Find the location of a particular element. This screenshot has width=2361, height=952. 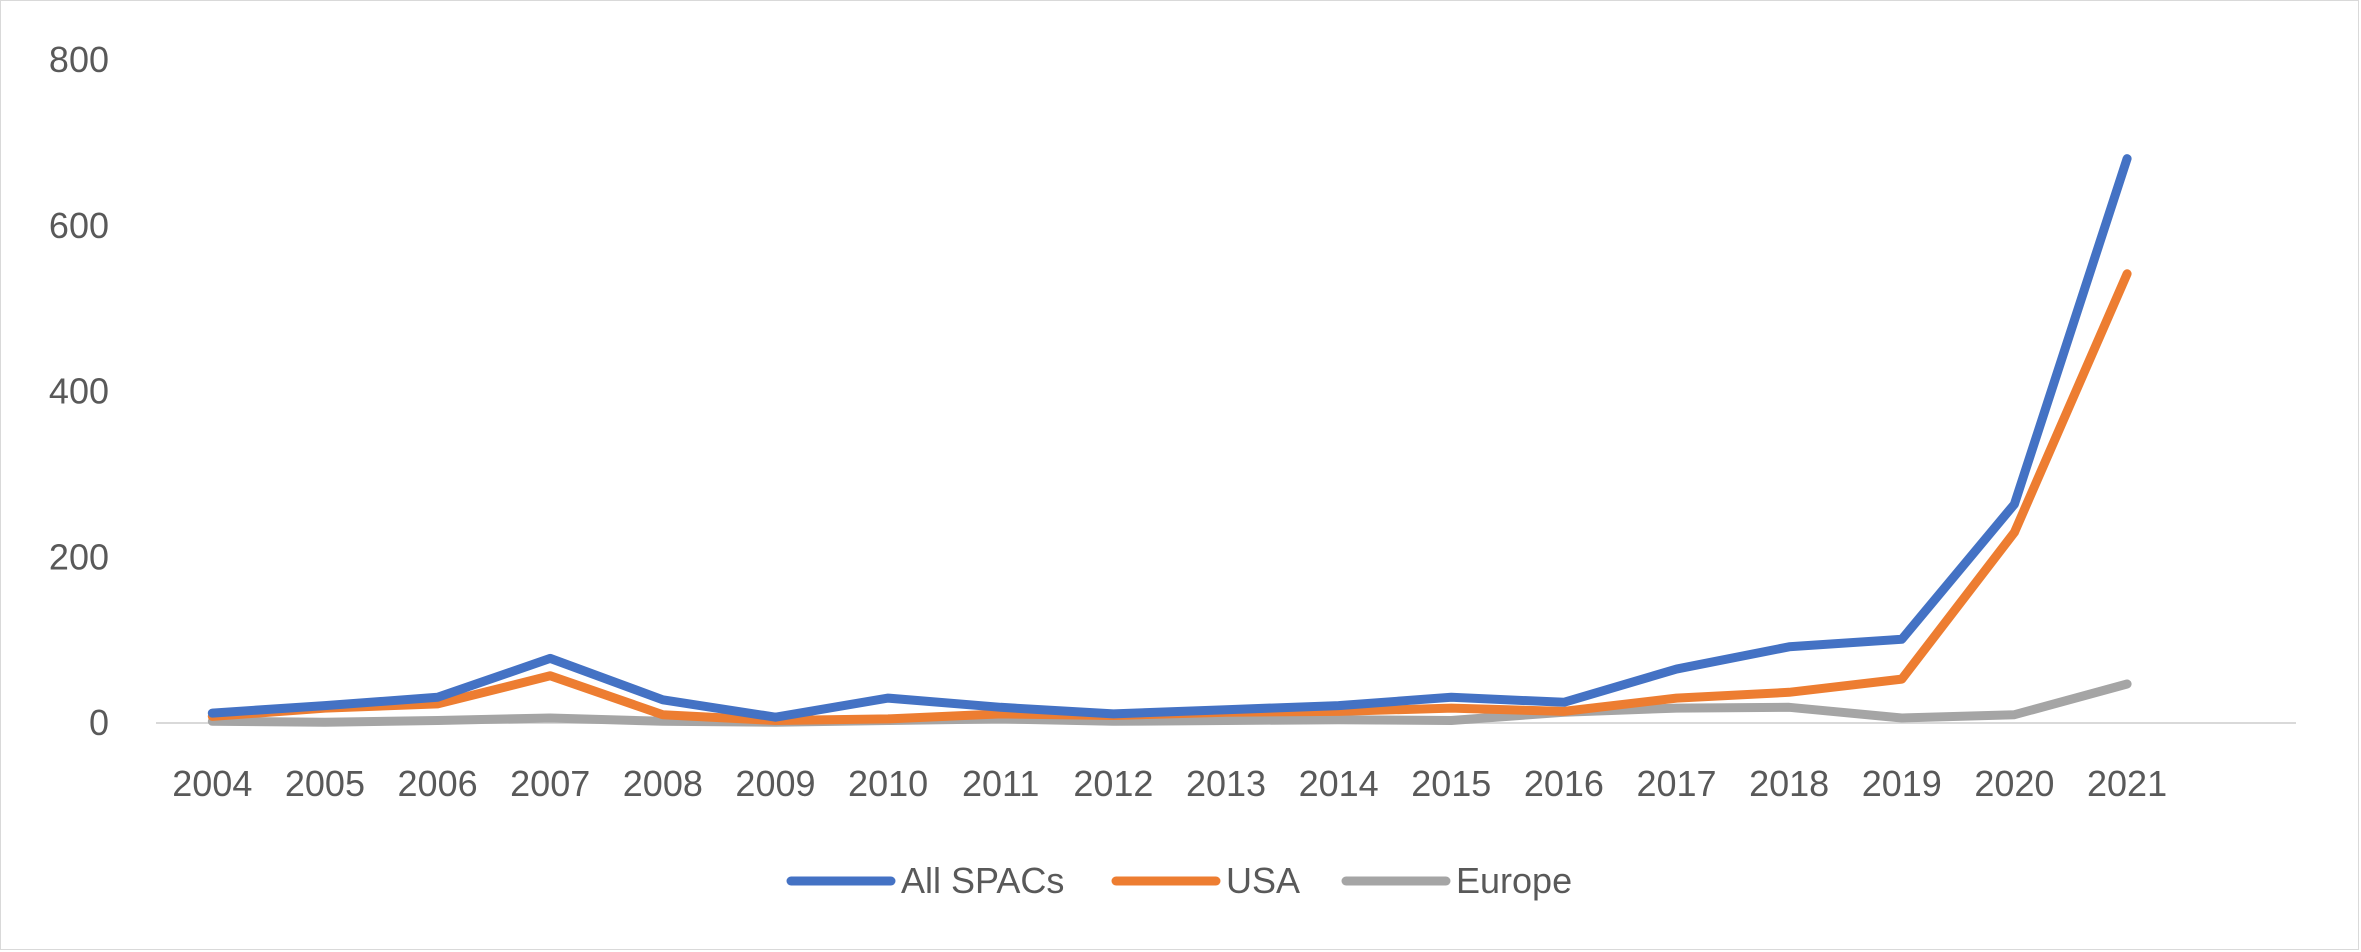

x-tick-label: 2008 is located at coordinates (663, 783).